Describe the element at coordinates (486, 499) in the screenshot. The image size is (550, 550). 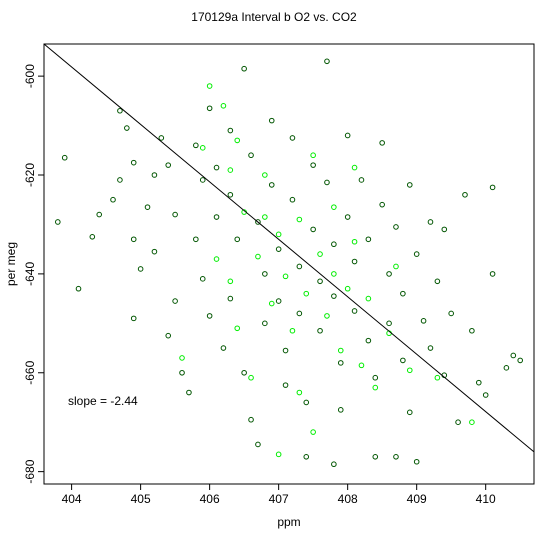
I see `x-tick-label: 410` at that location.